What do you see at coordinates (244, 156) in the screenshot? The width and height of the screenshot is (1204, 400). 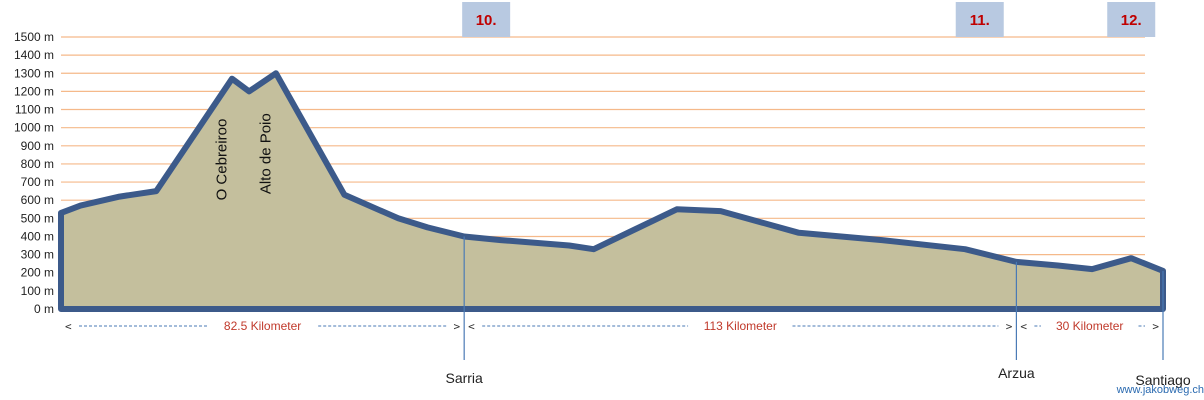 I see `peak-labels: O Cebreiroo Alto de Poio` at bounding box center [244, 156].